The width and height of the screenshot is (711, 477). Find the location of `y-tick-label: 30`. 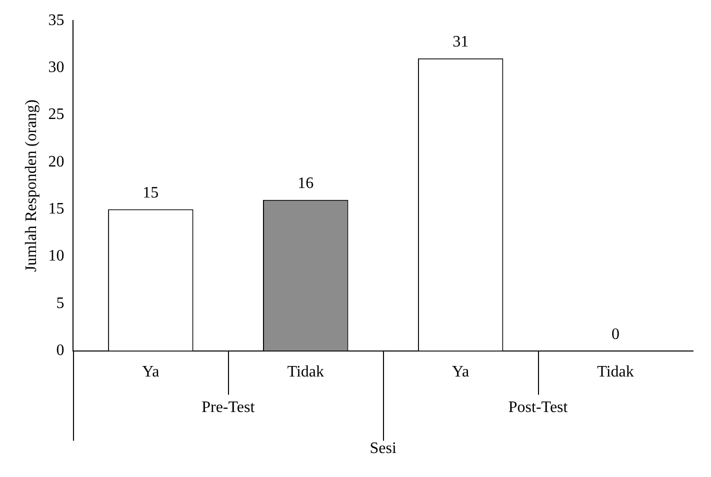

y-tick-label: 30 is located at coordinates (56, 67).